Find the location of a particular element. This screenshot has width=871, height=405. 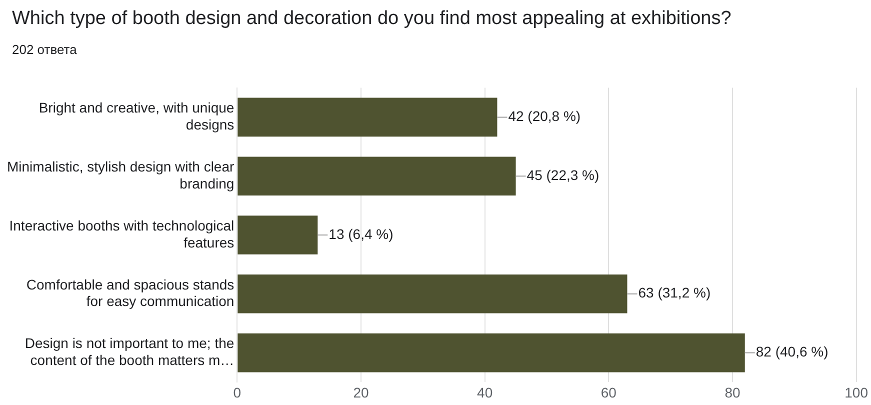

x-tick-label: 20 is located at coordinates (361, 392).